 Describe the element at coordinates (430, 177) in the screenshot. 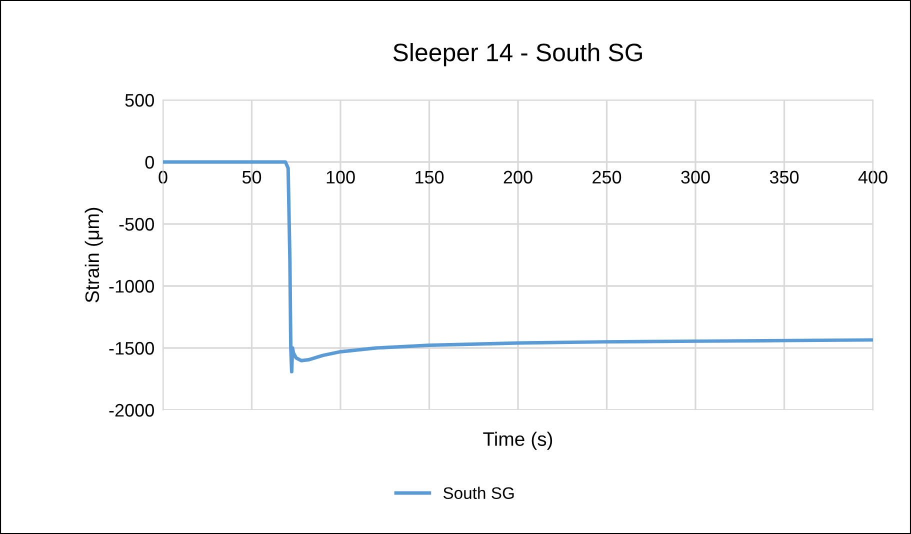

I see `x-tick-label: 150` at that location.